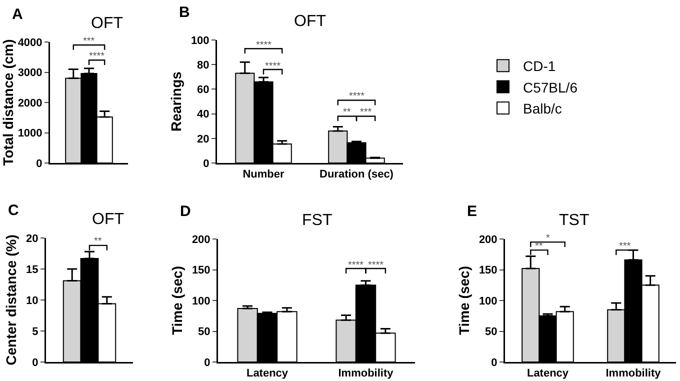 The width and height of the screenshot is (680, 381). I want to click on x-tick-label: Number, so click(263, 174).